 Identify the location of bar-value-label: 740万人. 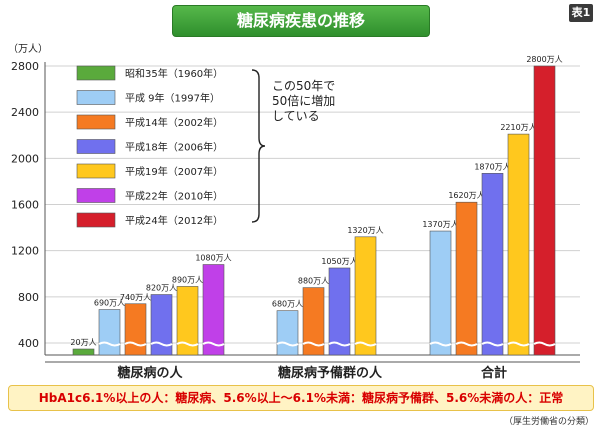
(135, 297).